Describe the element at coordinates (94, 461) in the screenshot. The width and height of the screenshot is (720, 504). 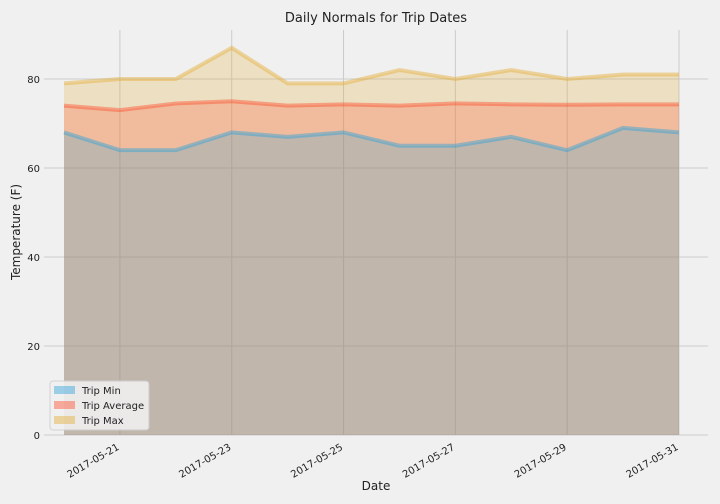
I see `x-tick-label: 2017-05-21` at that location.